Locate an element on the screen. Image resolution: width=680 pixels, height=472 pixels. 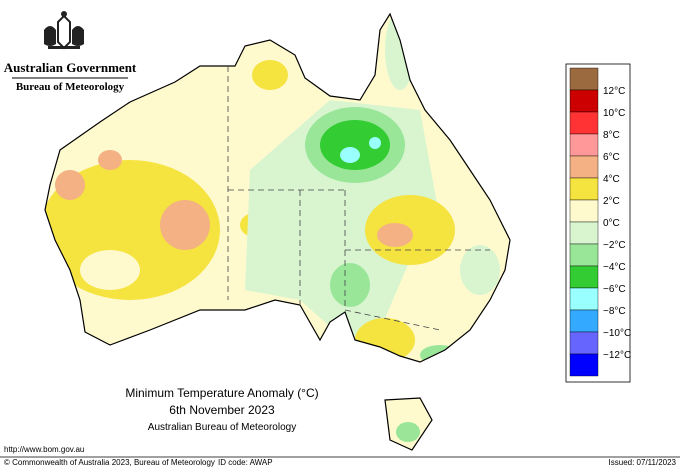
source: Australian Bureau of Meteorology is located at coordinates (222, 427).